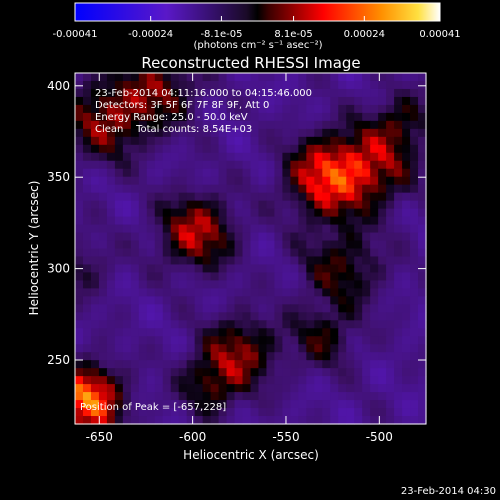 The width and height of the screenshot is (500, 500). What do you see at coordinates (250, 63) in the screenshot?
I see `chart-title: Reconstructed RHESSI Image` at bounding box center [250, 63].